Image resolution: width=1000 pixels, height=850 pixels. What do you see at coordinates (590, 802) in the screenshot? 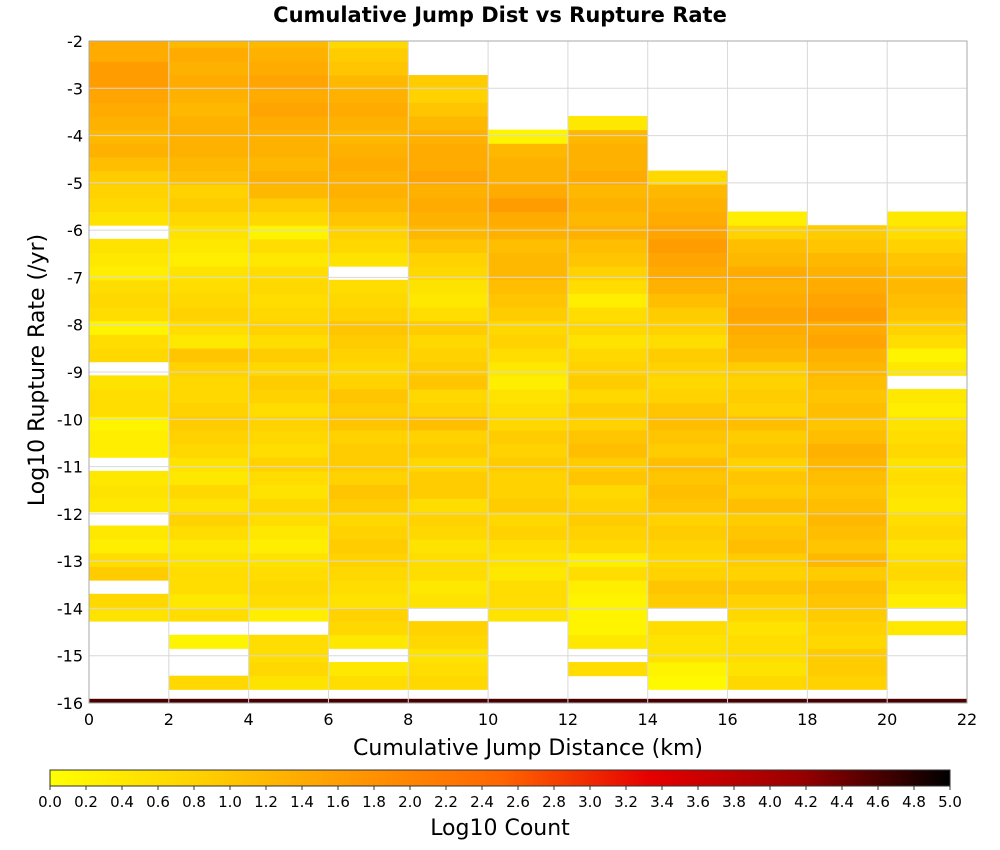
I see `colorbar-tick-label: 3.0` at bounding box center [590, 802].